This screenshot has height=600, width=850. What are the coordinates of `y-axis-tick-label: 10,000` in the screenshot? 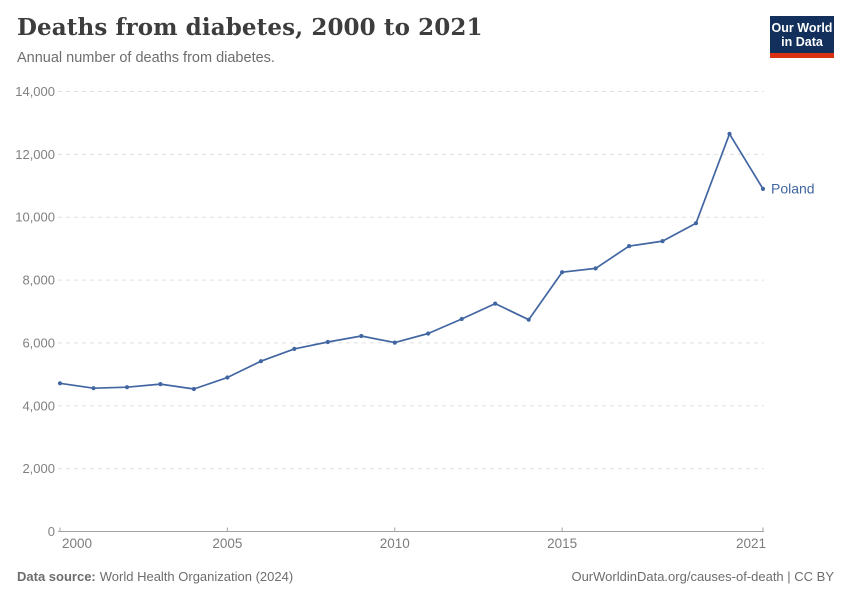 It's located at (35, 217).